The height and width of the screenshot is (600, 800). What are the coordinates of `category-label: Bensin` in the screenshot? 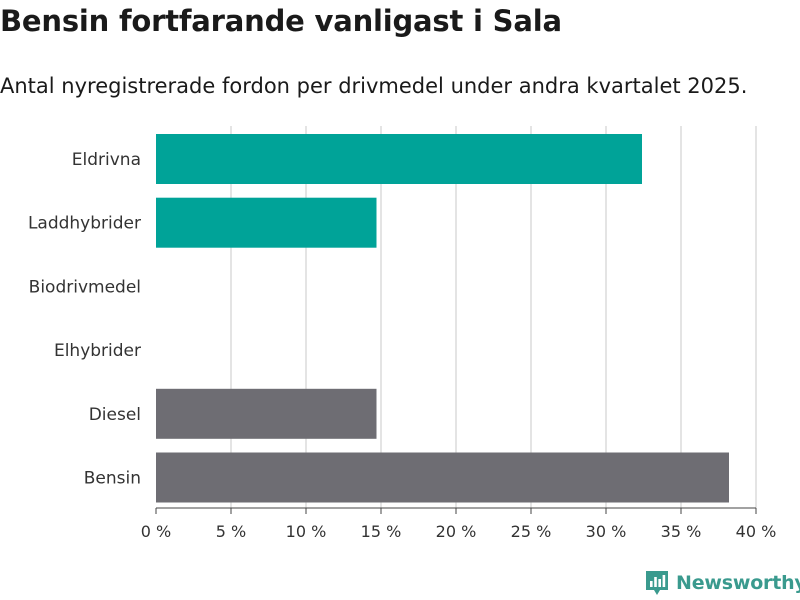 It's located at (112, 479).